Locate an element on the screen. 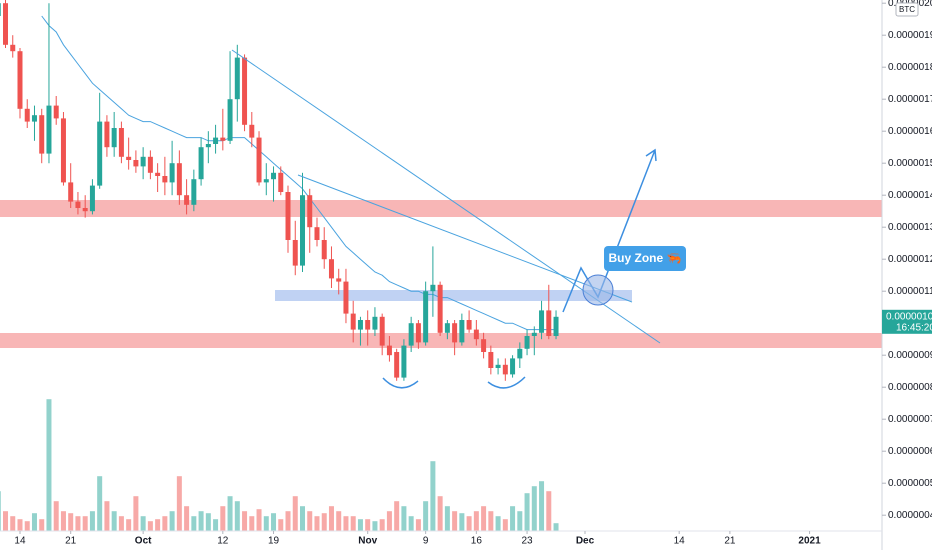  y-tick-label: 0.00000180 is located at coordinates (910, 67).